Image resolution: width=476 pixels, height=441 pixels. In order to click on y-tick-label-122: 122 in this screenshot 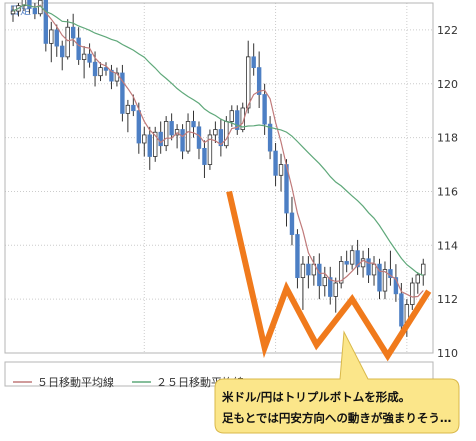, I will do `click(447, 30)`.